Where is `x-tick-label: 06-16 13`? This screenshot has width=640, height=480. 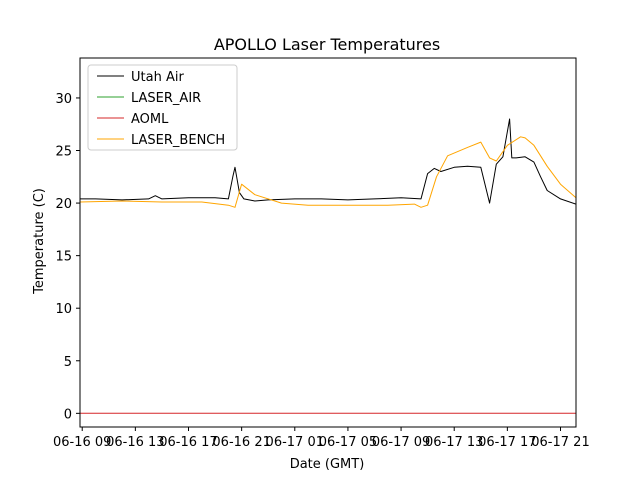
x-tick-label: 06-16 13 is located at coordinates (135, 442).